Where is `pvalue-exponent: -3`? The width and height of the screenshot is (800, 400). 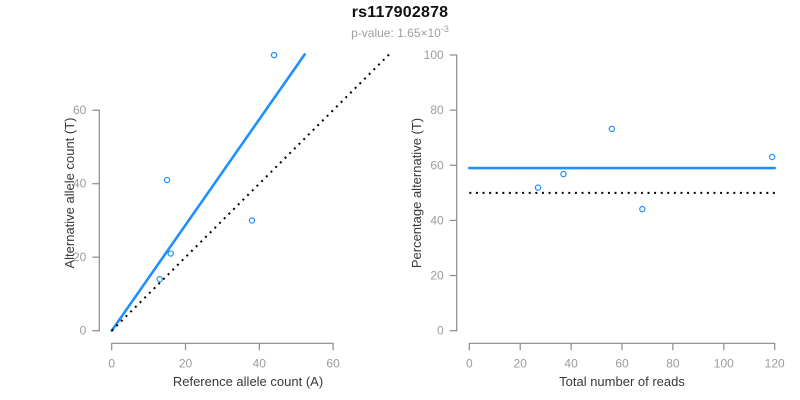 pvalue-exponent: -3 is located at coordinates (444, 29).